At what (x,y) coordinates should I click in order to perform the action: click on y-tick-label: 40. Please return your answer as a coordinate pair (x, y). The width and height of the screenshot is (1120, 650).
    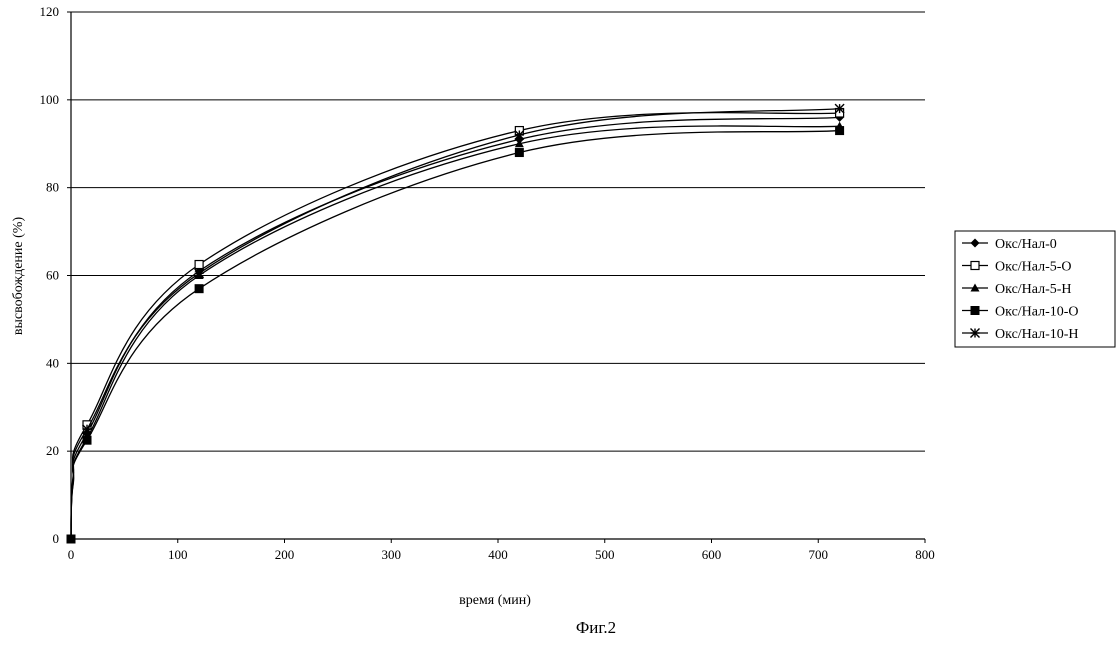
    Looking at the image, I should click on (52, 362).